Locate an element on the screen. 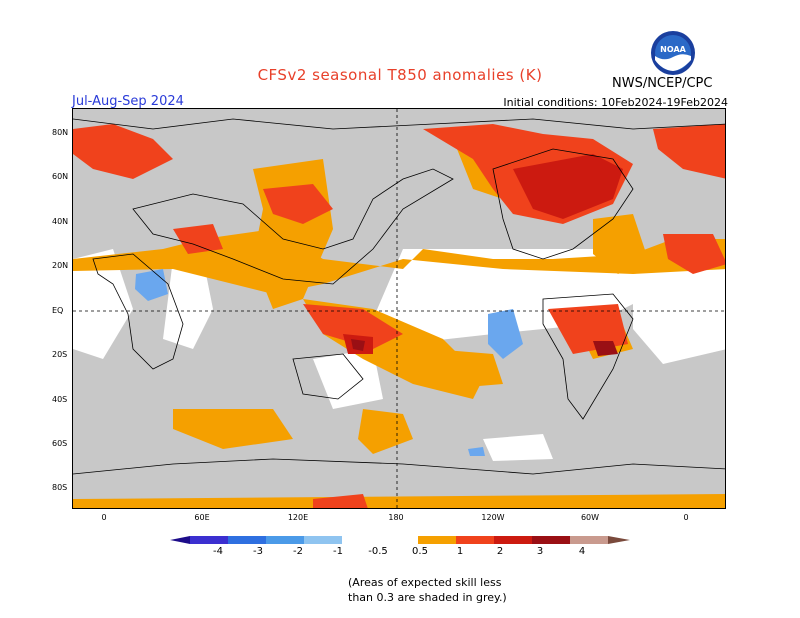 This screenshot has width=800, height=618. colorbar-label: -4 is located at coordinates (218, 551).